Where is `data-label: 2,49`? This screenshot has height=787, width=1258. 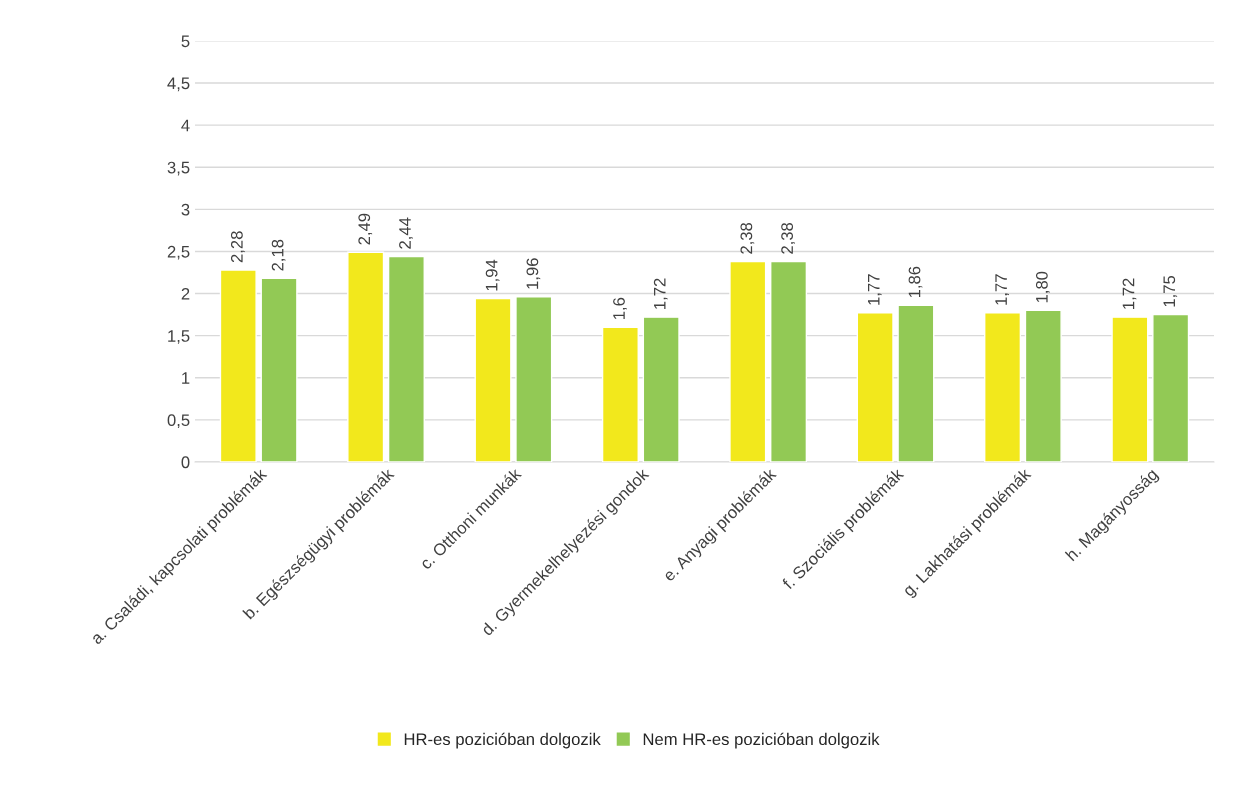
data-label: 2,49 is located at coordinates (365, 229).